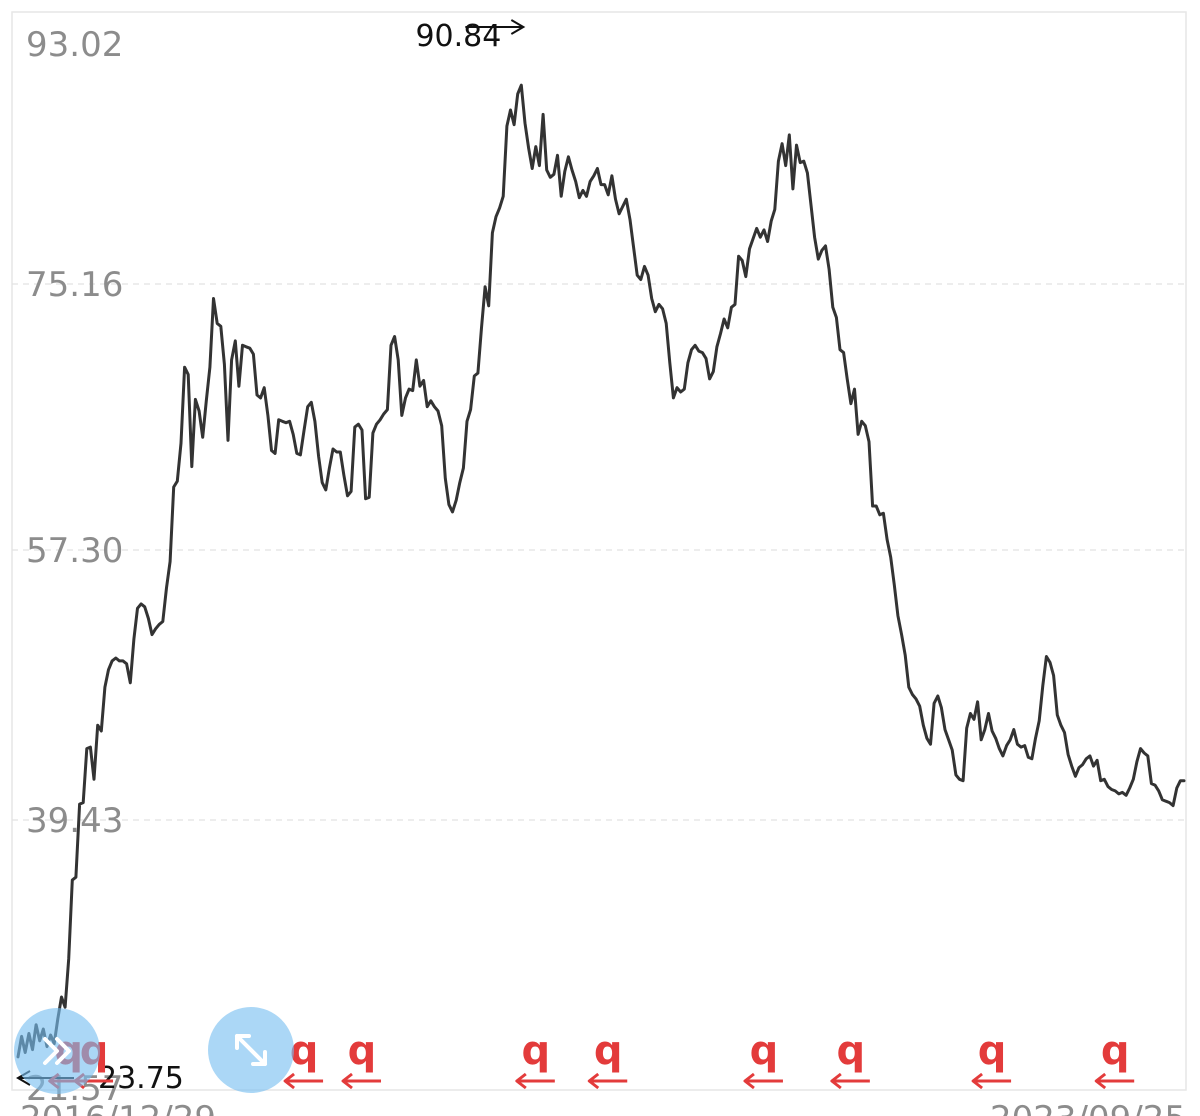 The width and height of the screenshot is (1200, 1116). What do you see at coordinates (74, 821) in the screenshot?
I see `y-tick-label: 39.43` at bounding box center [74, 821].